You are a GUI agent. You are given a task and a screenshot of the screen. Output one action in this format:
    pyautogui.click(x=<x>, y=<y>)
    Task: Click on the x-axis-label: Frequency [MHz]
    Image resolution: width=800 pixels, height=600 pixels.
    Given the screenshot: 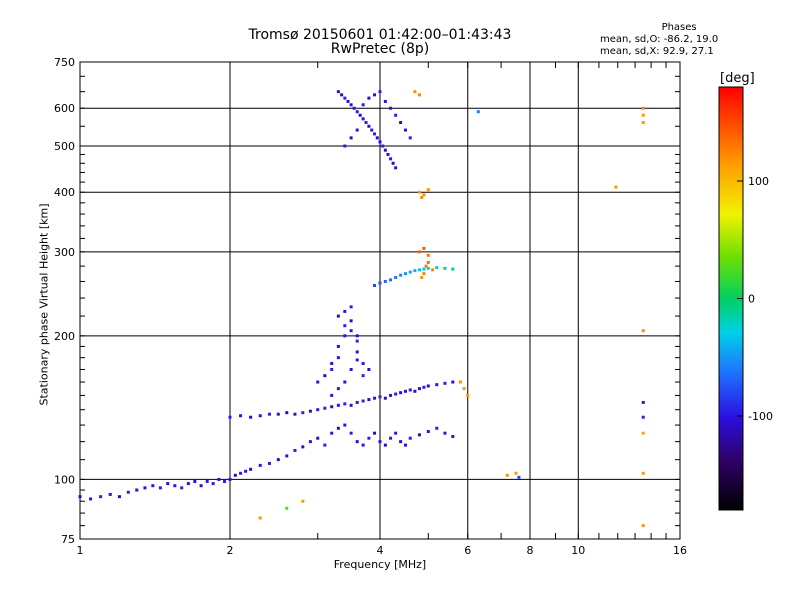 What is the action you would take?
    pyautogui.click(x=380, y=564)
    